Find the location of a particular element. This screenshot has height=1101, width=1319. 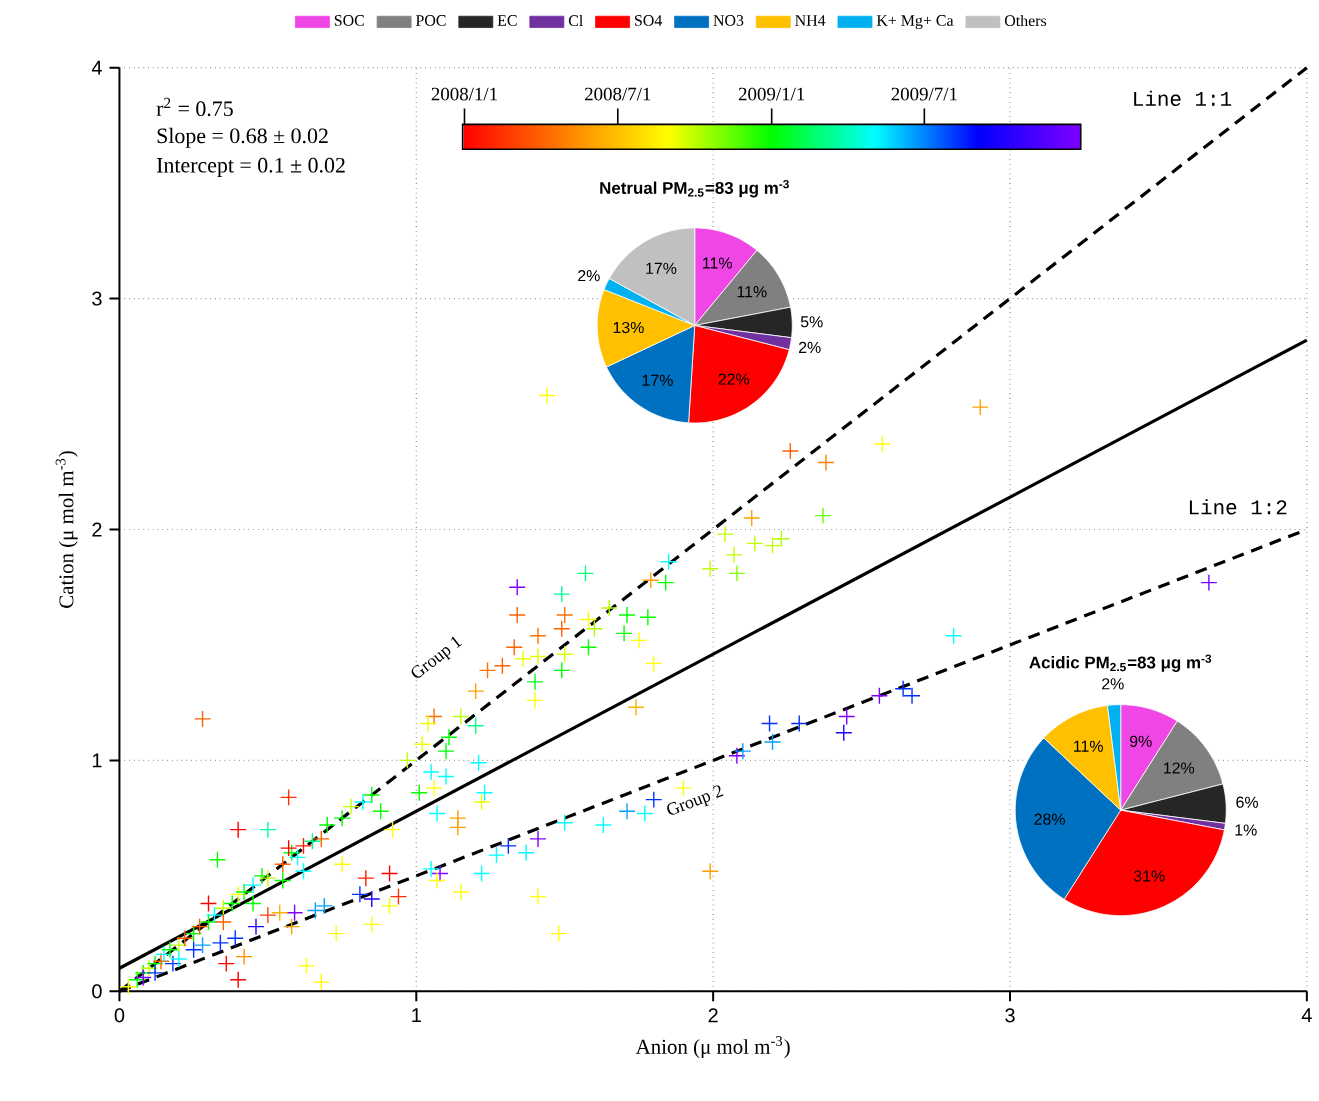

data-label: 6% is located at coordinates (1247, 802).